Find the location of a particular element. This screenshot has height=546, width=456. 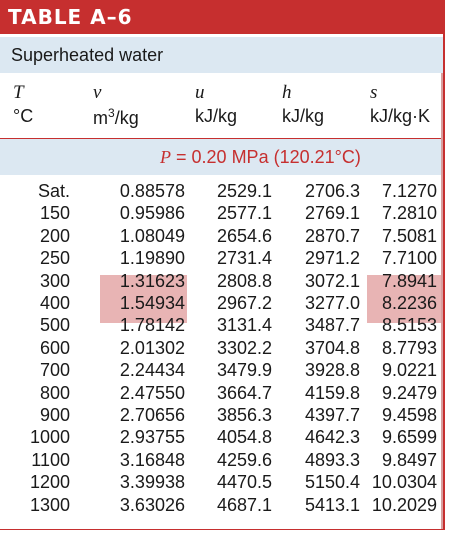

table-row: 400 1.54934 2967.2 3277.0 8.2236 is located at coordinates (220, 304).